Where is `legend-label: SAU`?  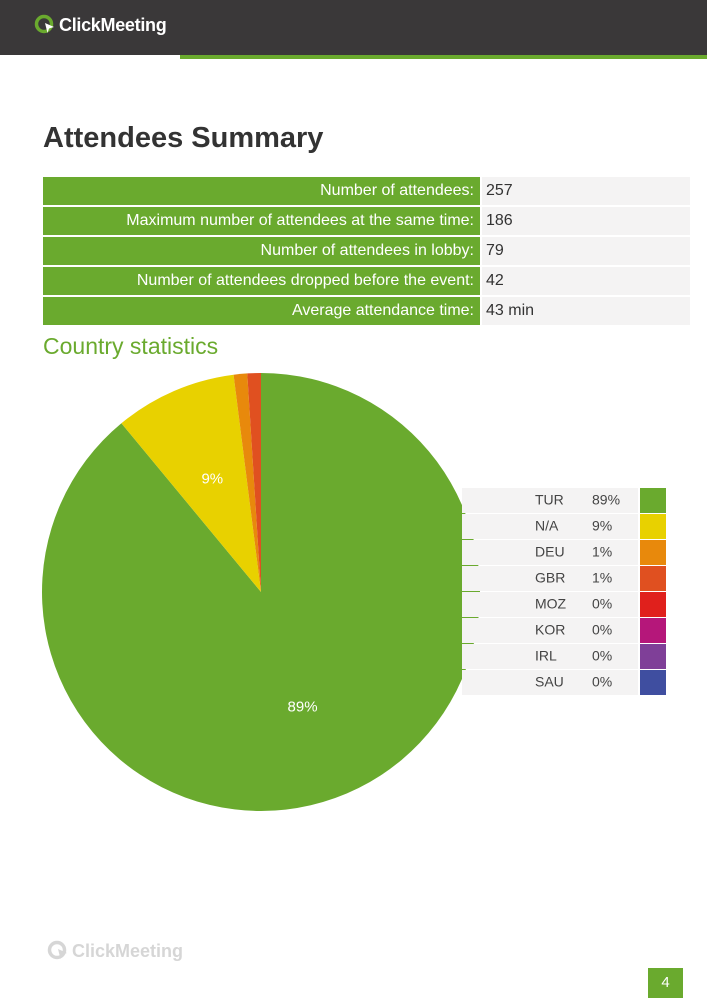 legend-label: SAU is located at coordinates (549, 682).